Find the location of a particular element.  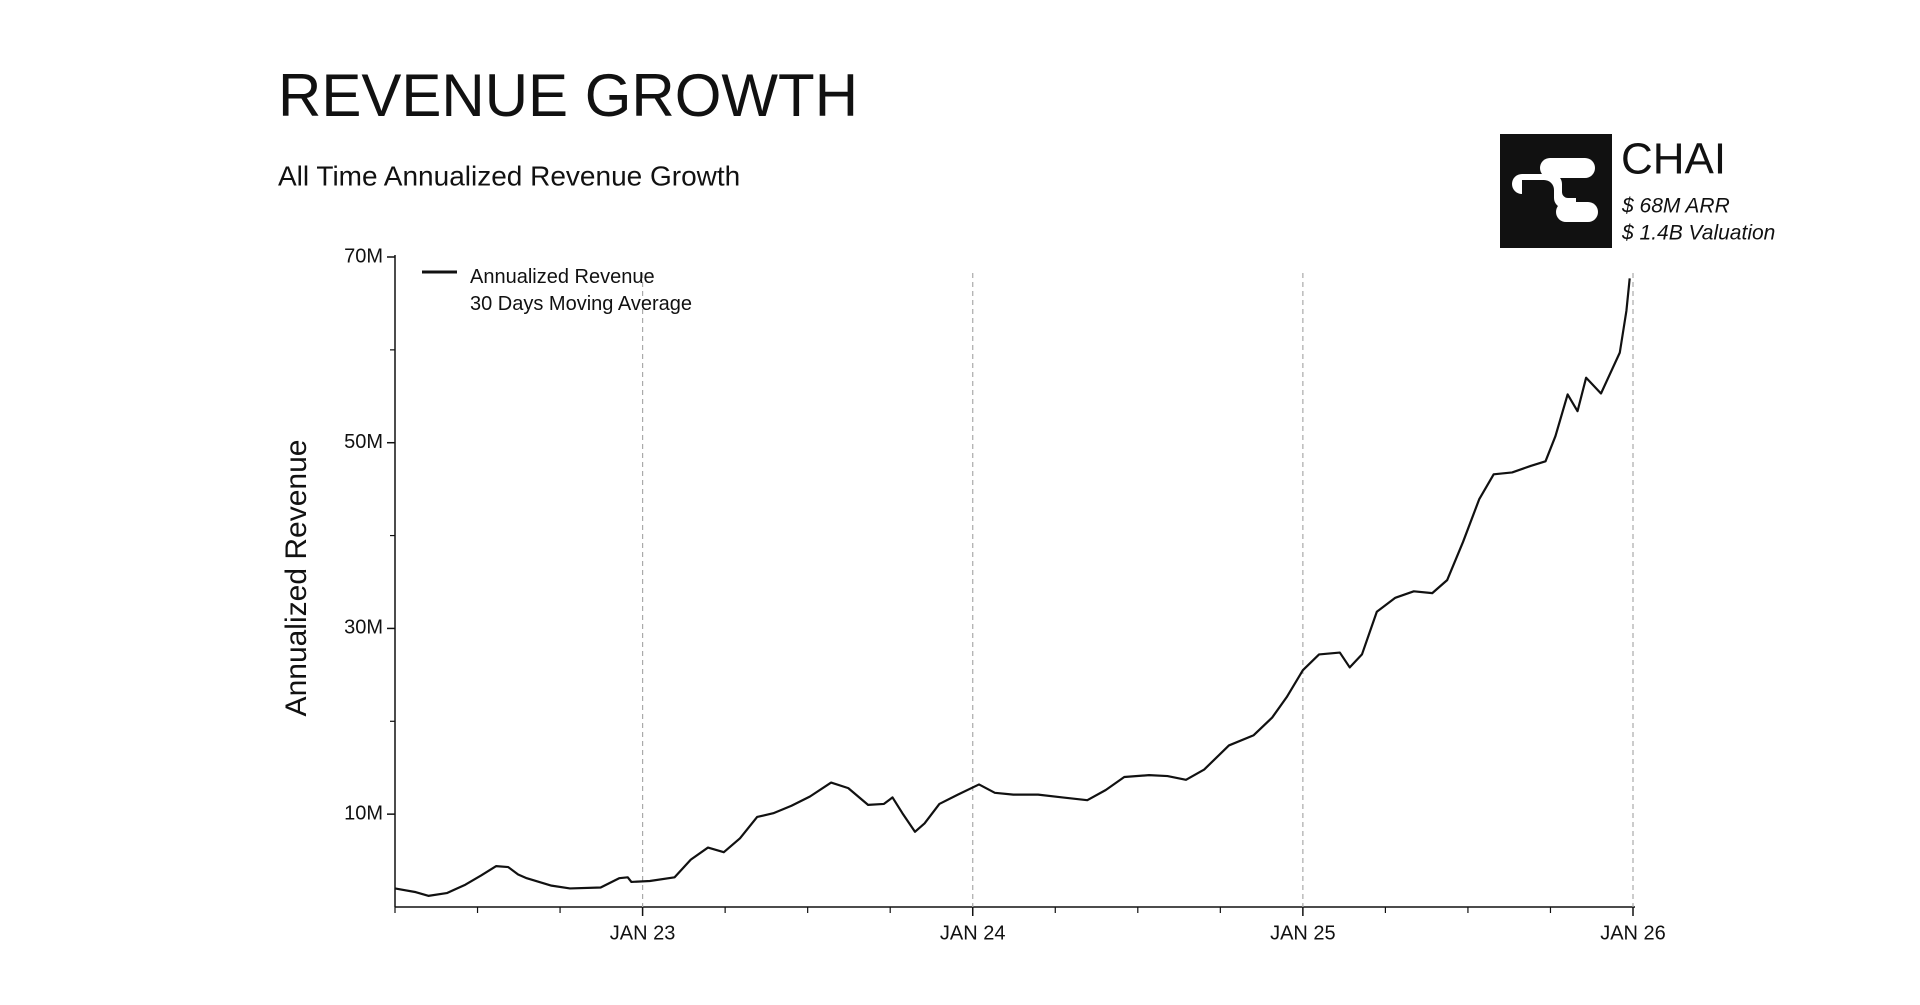

x-tick-label: JAN 23 is located at coordinates (643, 933).